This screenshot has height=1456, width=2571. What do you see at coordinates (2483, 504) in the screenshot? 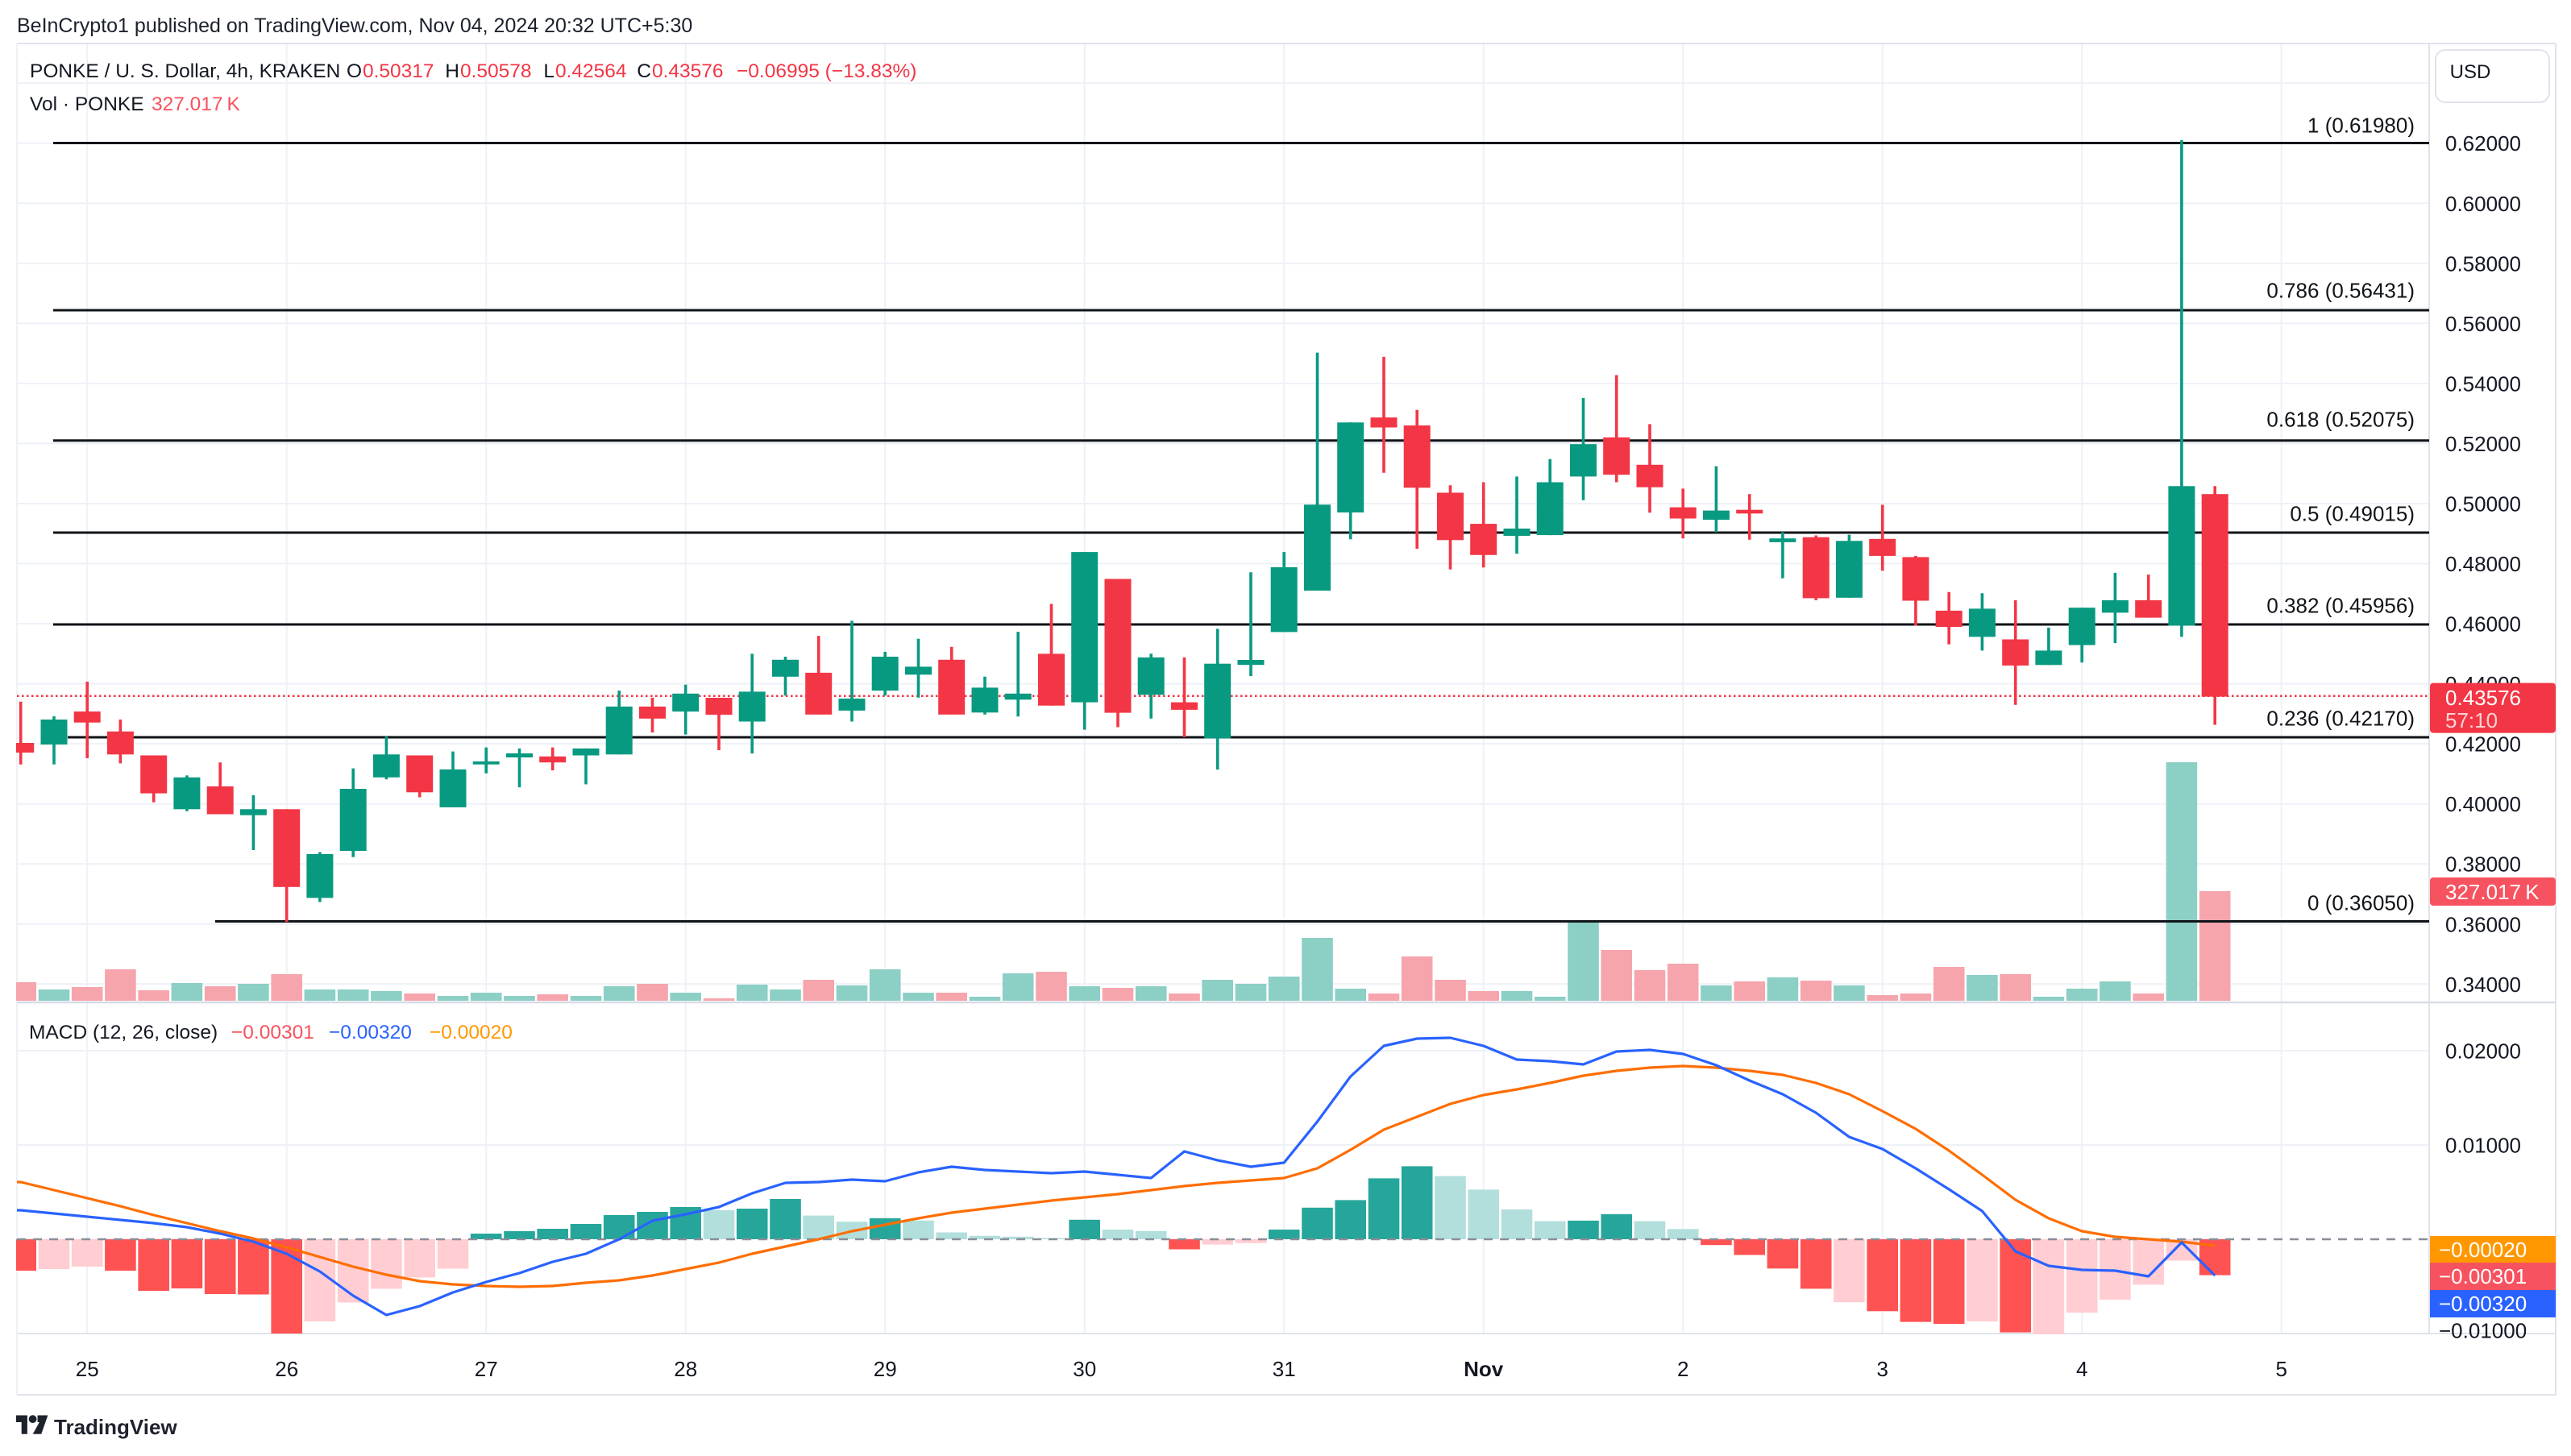
I see `svg-text: 0.50000` at bounding box center [2483, 504].